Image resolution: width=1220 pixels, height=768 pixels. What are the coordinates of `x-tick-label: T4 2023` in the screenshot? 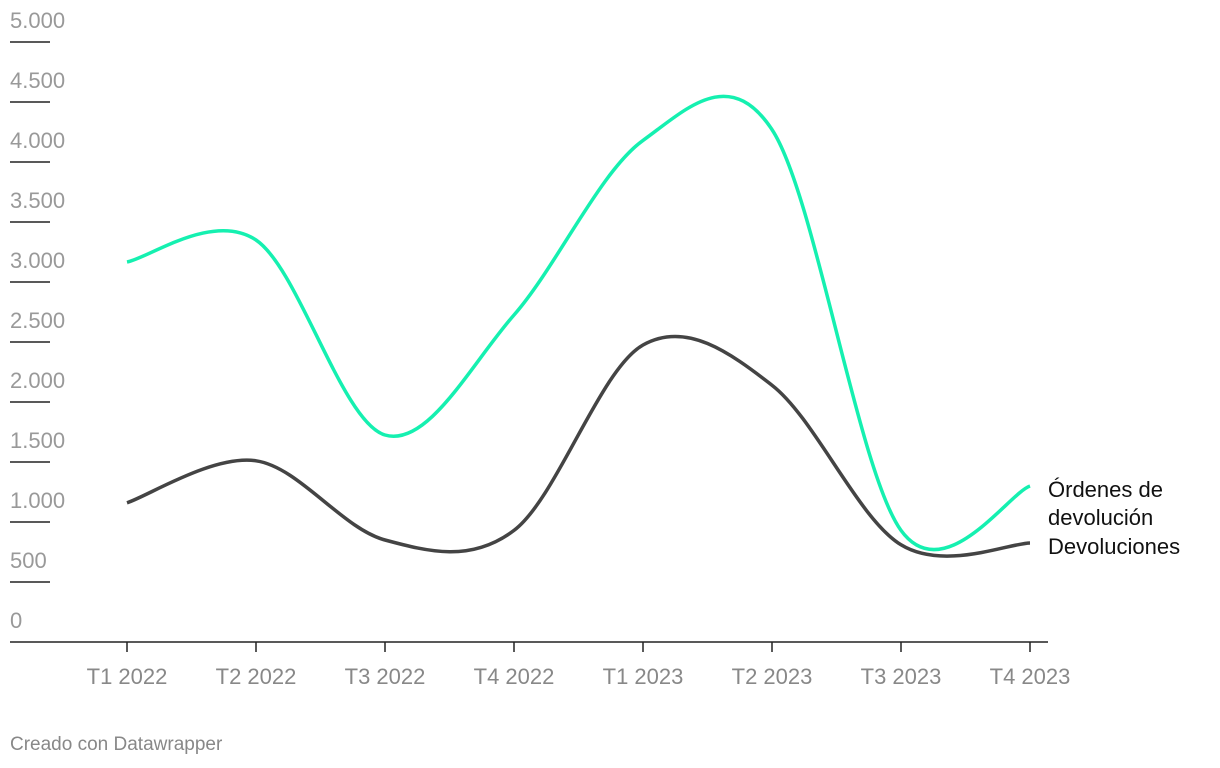 It's located at (1030, 676).